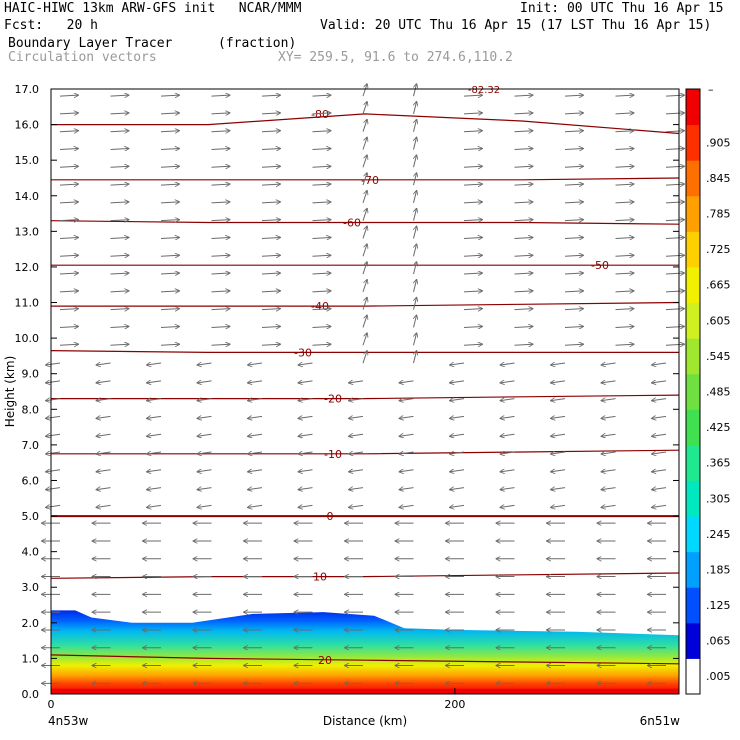 The image size is (740, 740). I want to click on contour-line, so click(365, 304).